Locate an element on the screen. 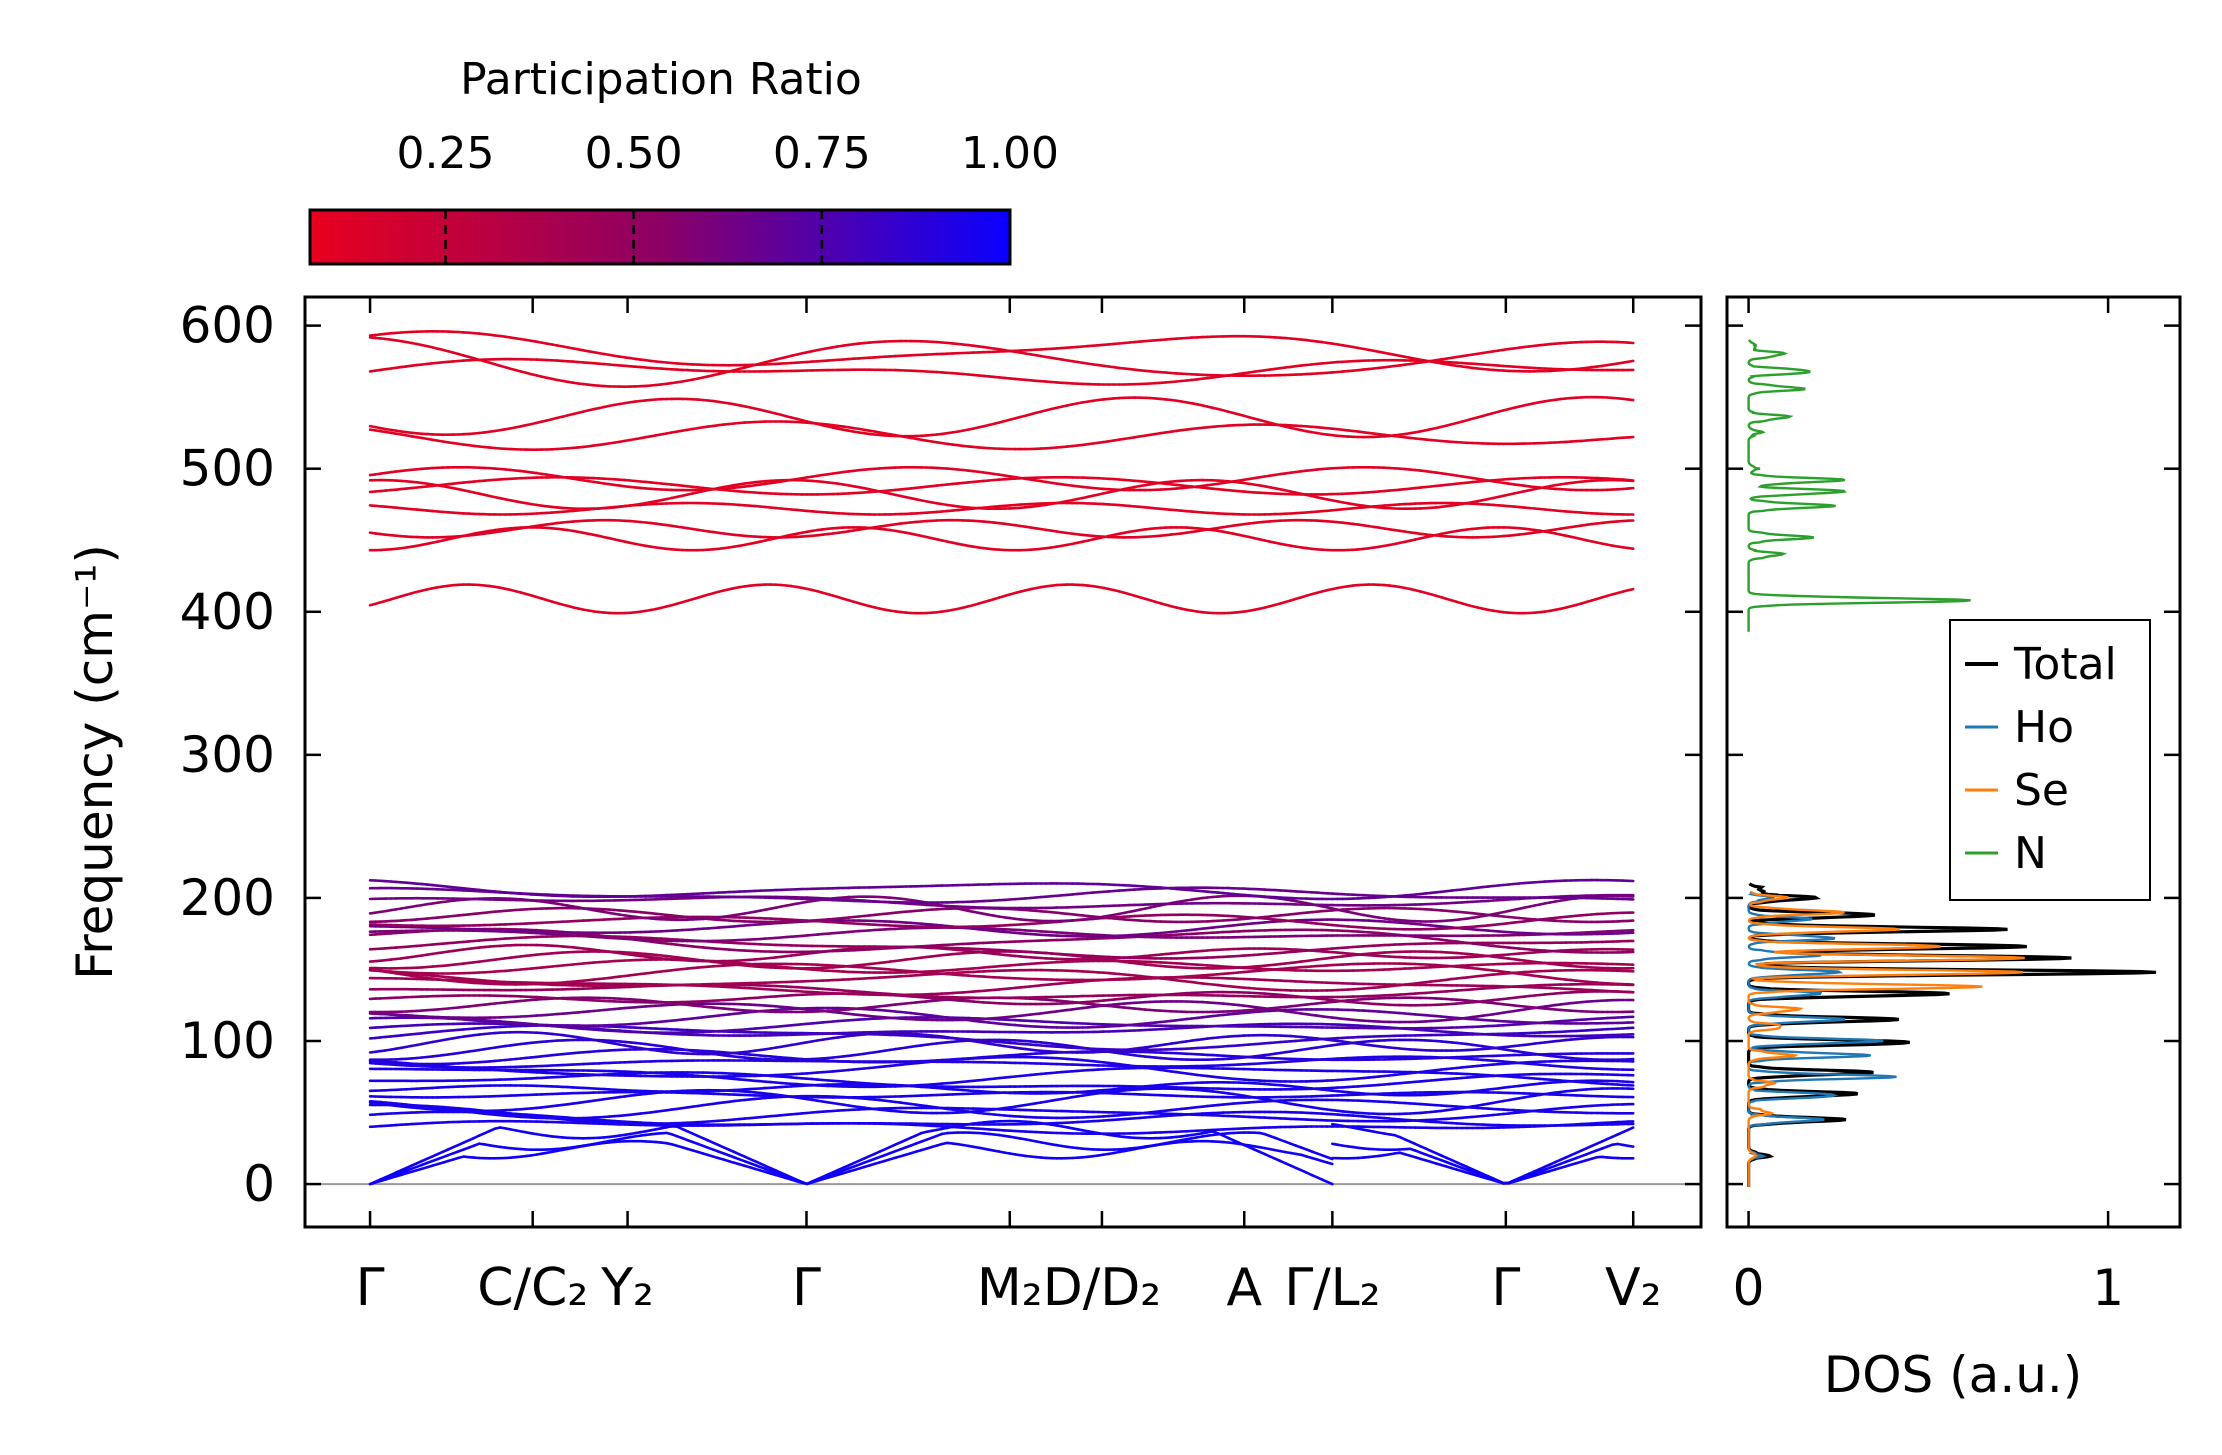 The height and width of the screenshot is (1455, 2222). colorbar-tick-label: 0.75 is located at coordinates (822, 153).